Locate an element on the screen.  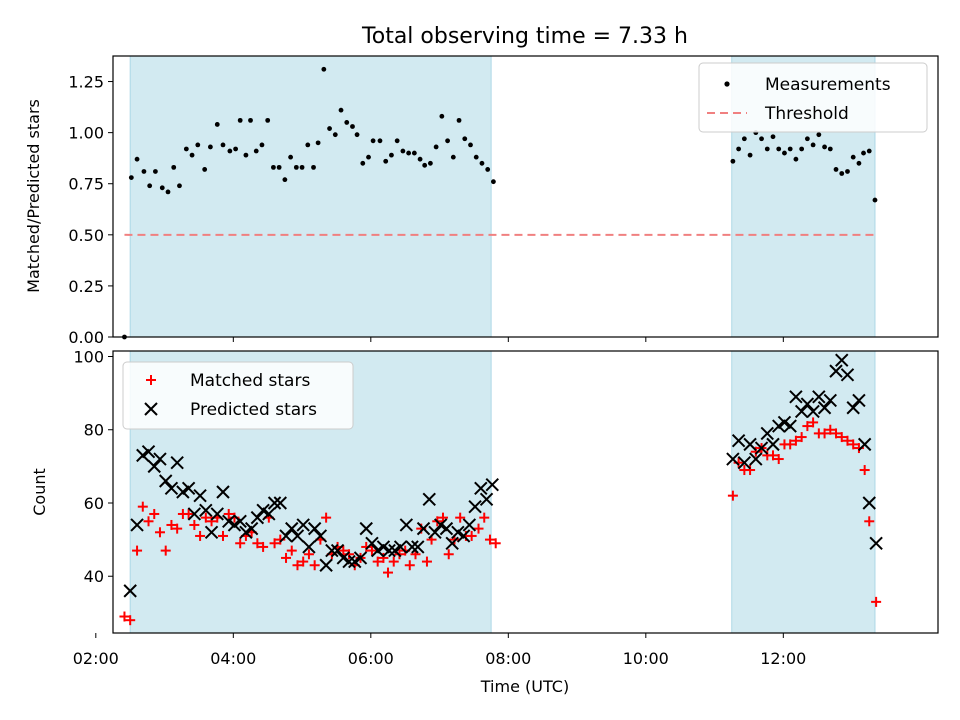
x-tick-label: 02:00 is located at coordinates (96, 658).